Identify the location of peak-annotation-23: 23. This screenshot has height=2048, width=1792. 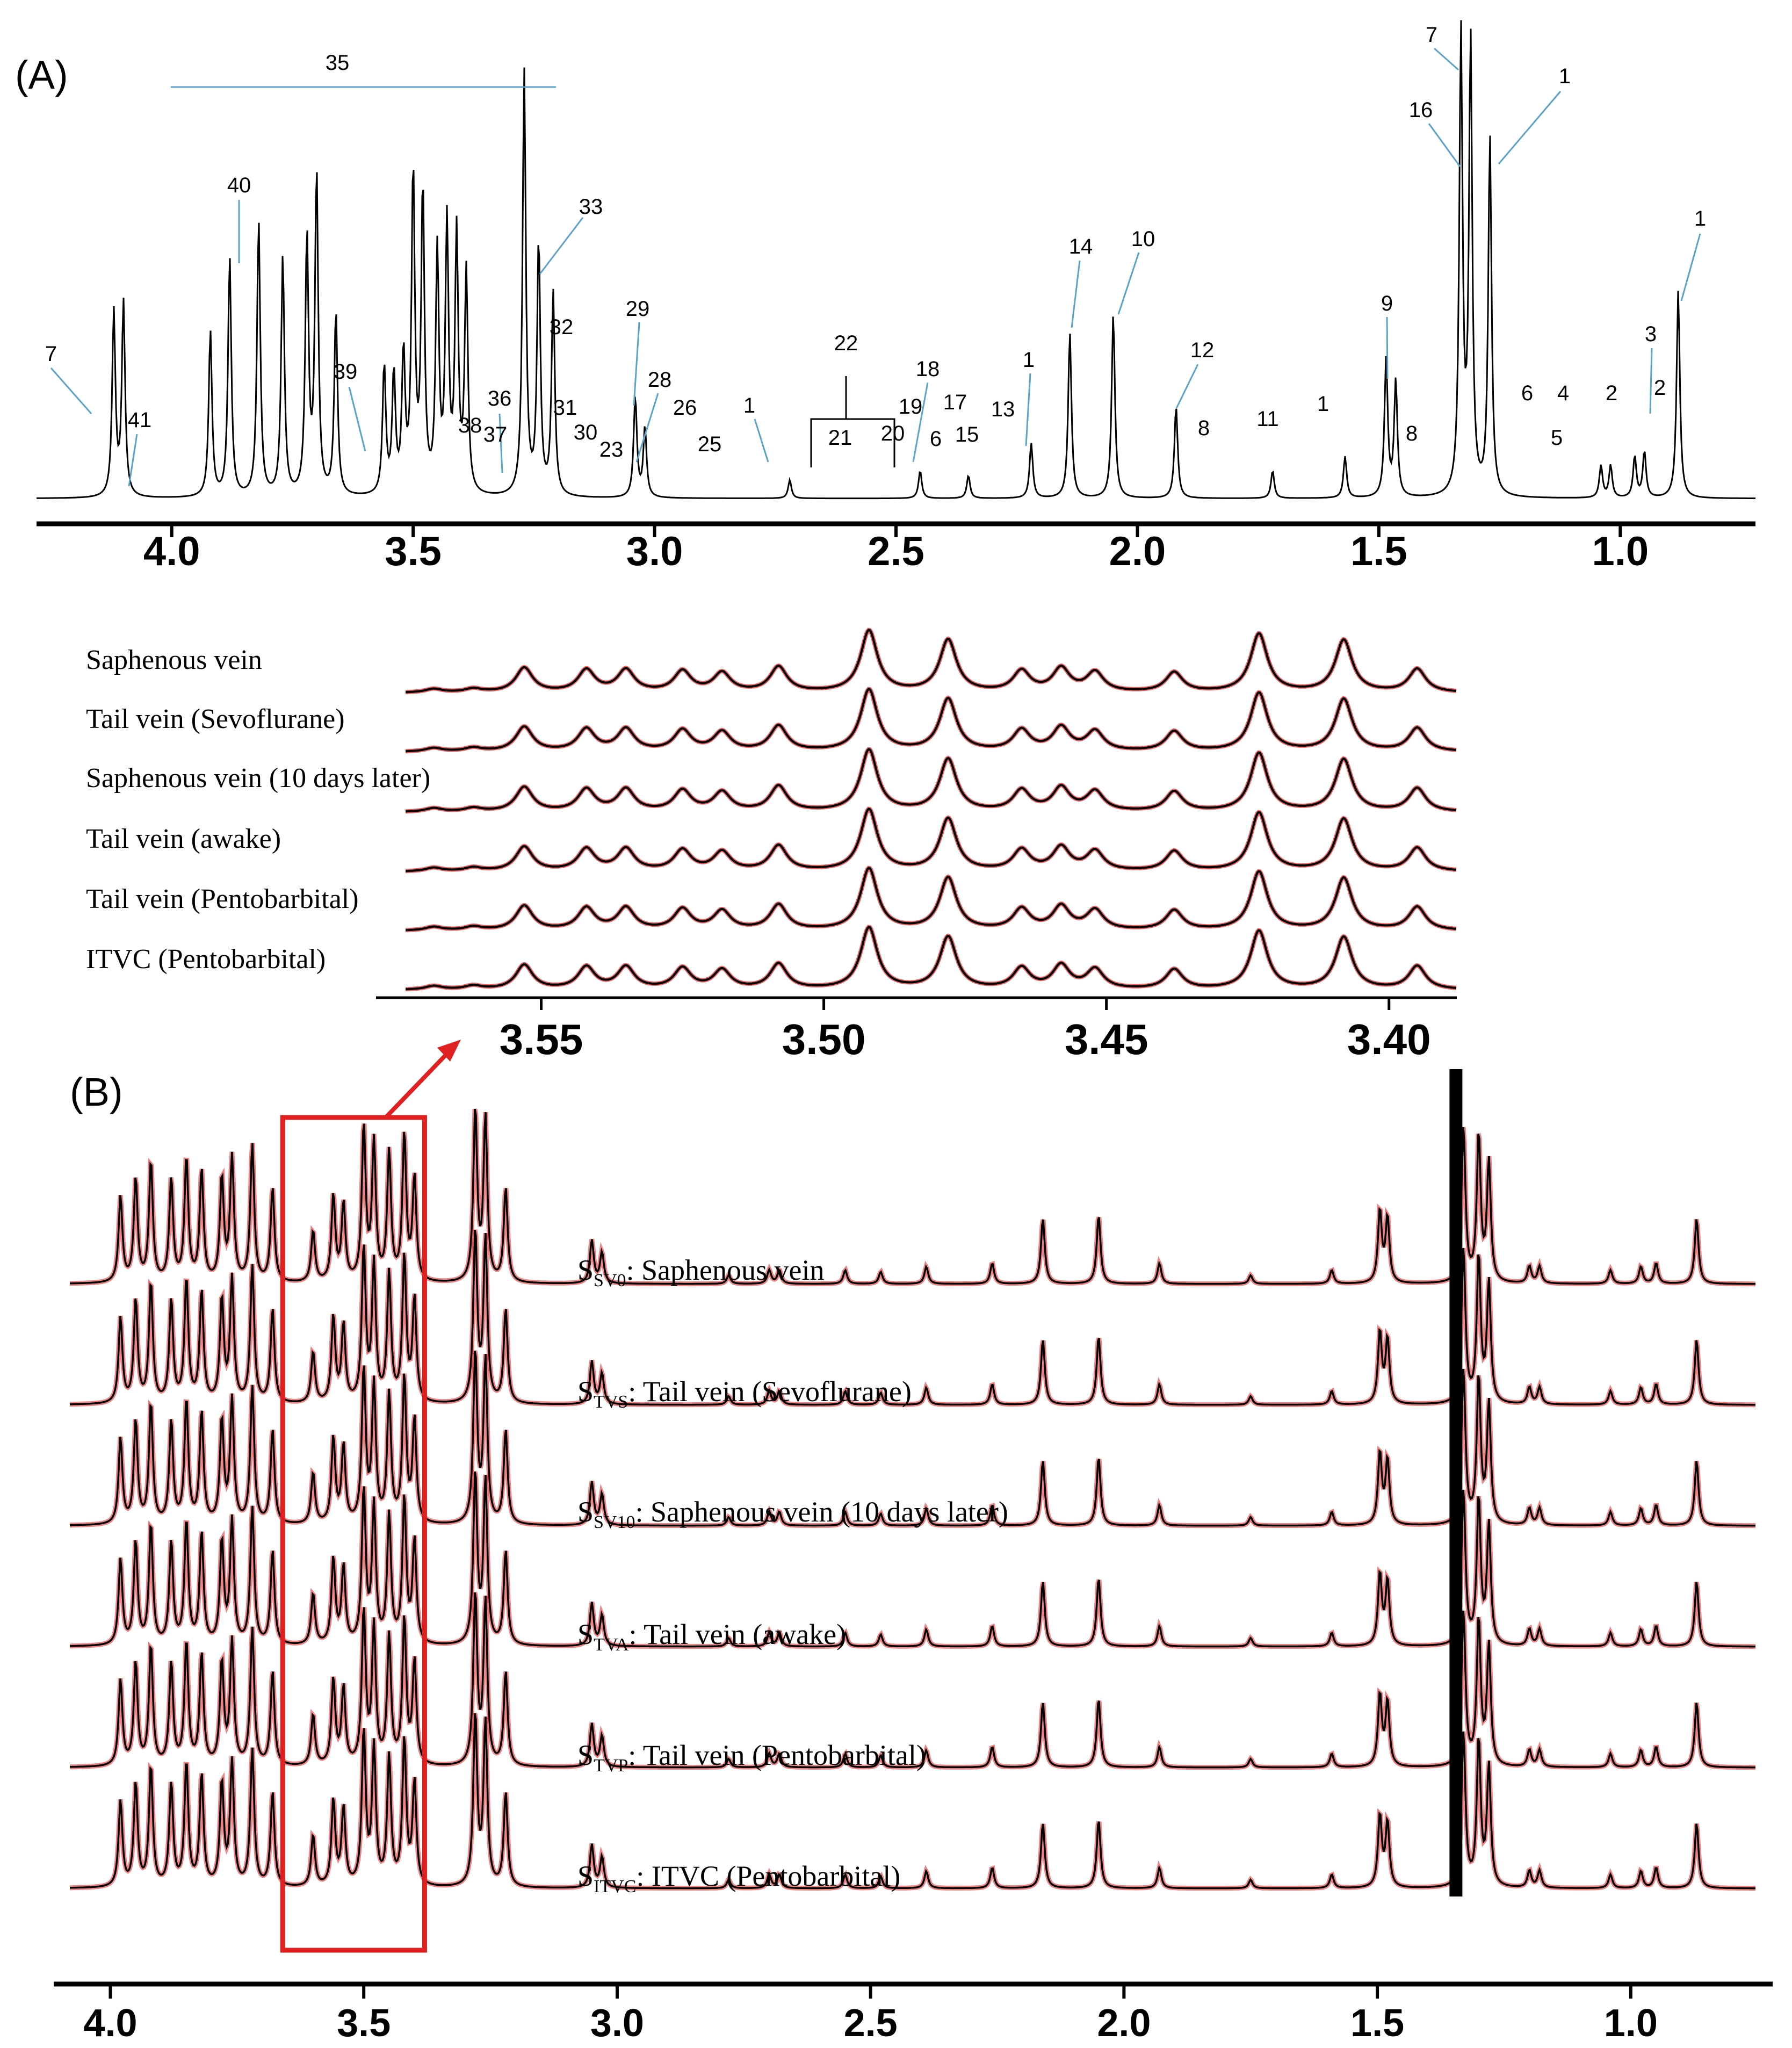
(611, 449).